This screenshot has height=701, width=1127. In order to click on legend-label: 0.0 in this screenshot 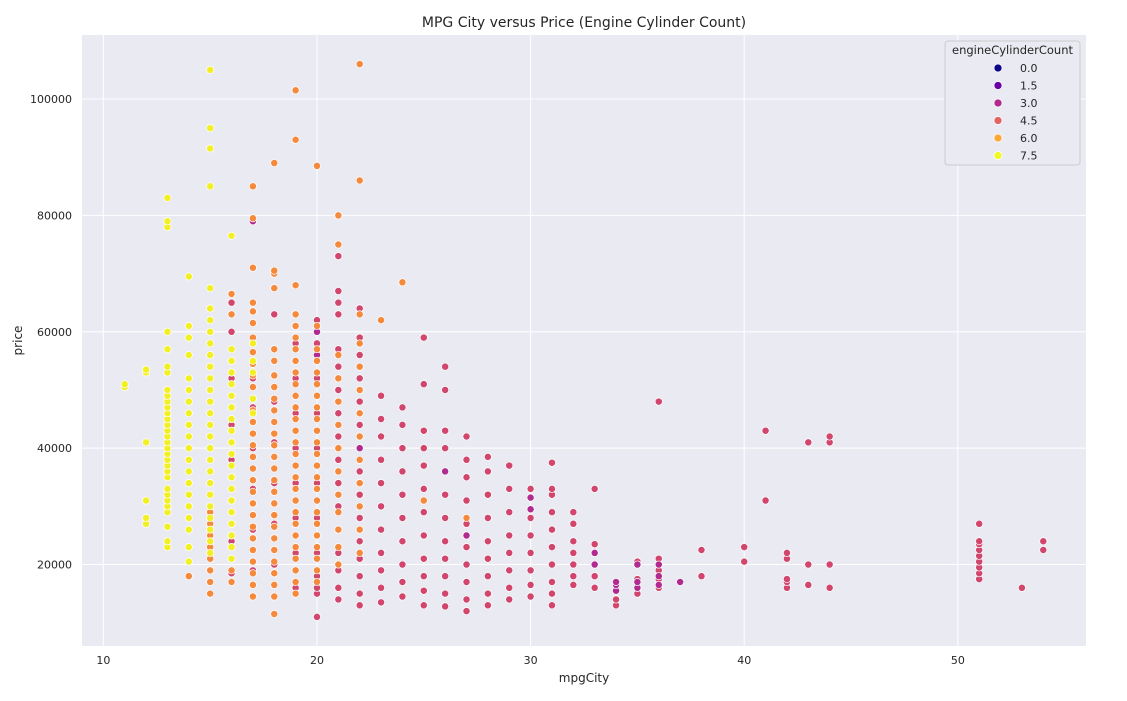, I will do `click(1029, 68)`.